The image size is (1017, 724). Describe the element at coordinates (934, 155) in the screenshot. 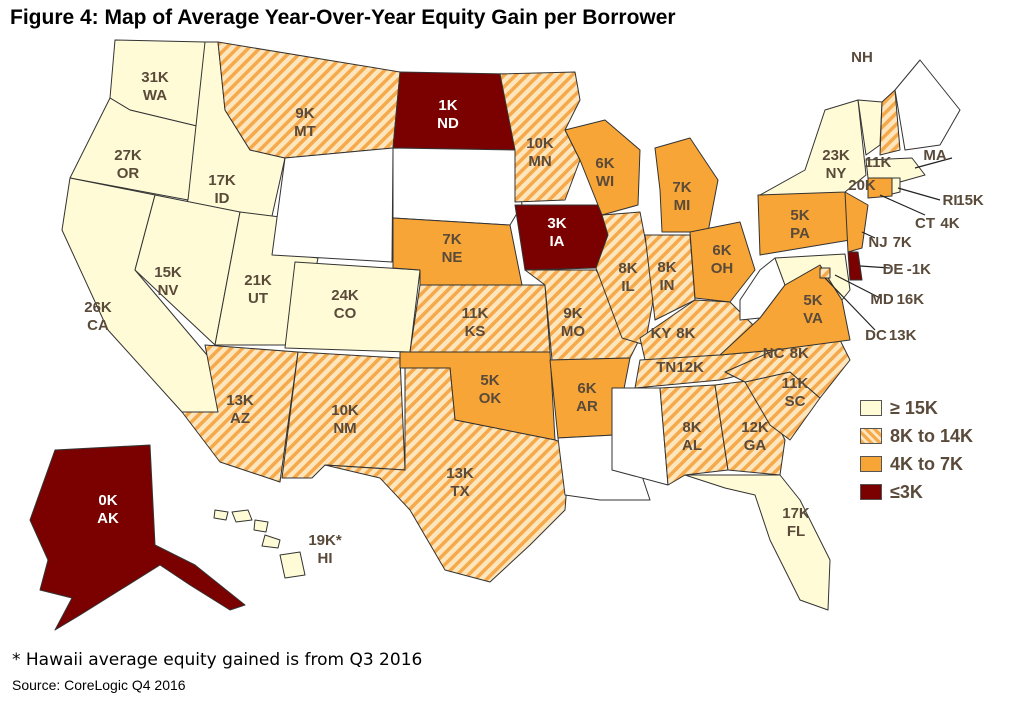

I see `state-code-ma: MA` at that location.